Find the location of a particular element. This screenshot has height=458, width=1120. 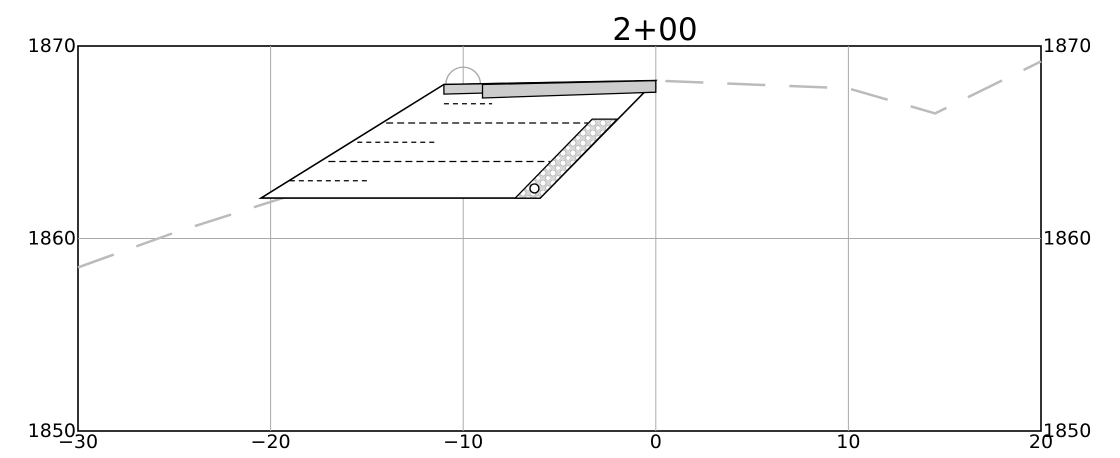

x-tick-label: −10 is located at coordinates (463, 442).